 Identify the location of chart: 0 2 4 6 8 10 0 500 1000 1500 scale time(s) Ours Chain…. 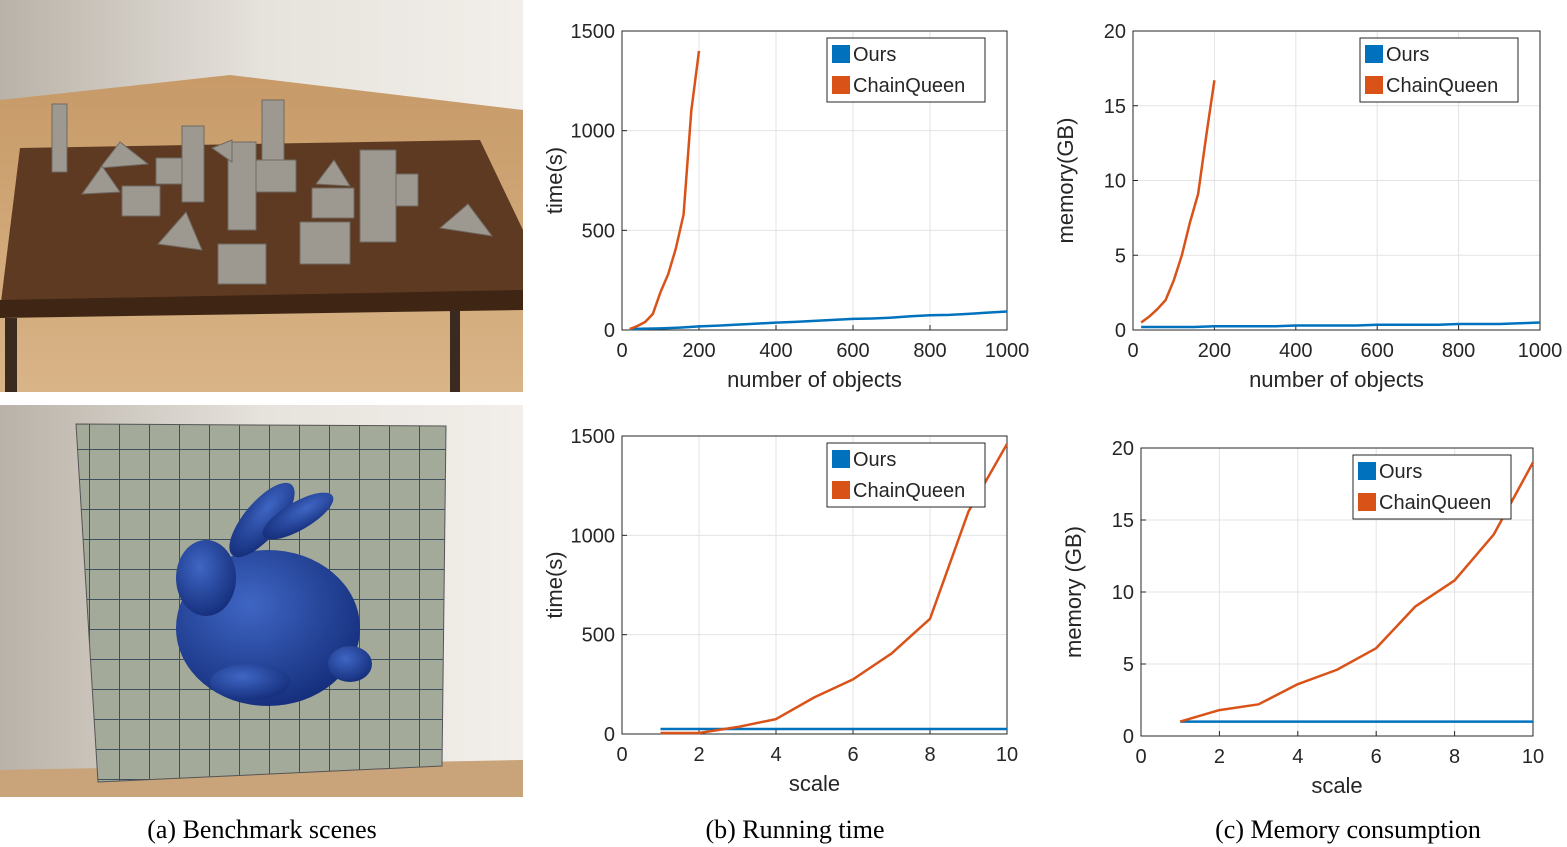
(780, 611).